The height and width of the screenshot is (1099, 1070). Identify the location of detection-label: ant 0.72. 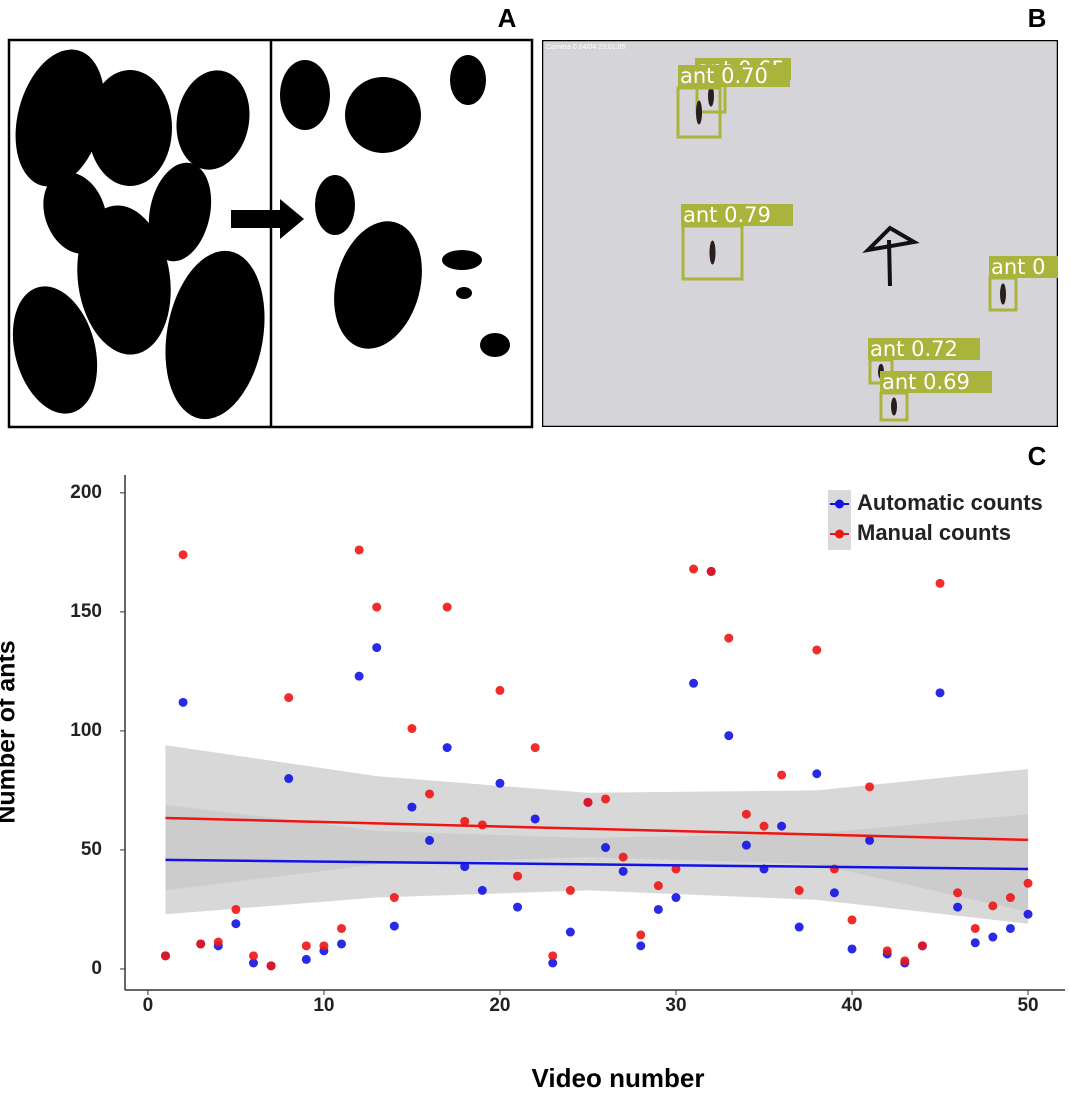
(914, 349).